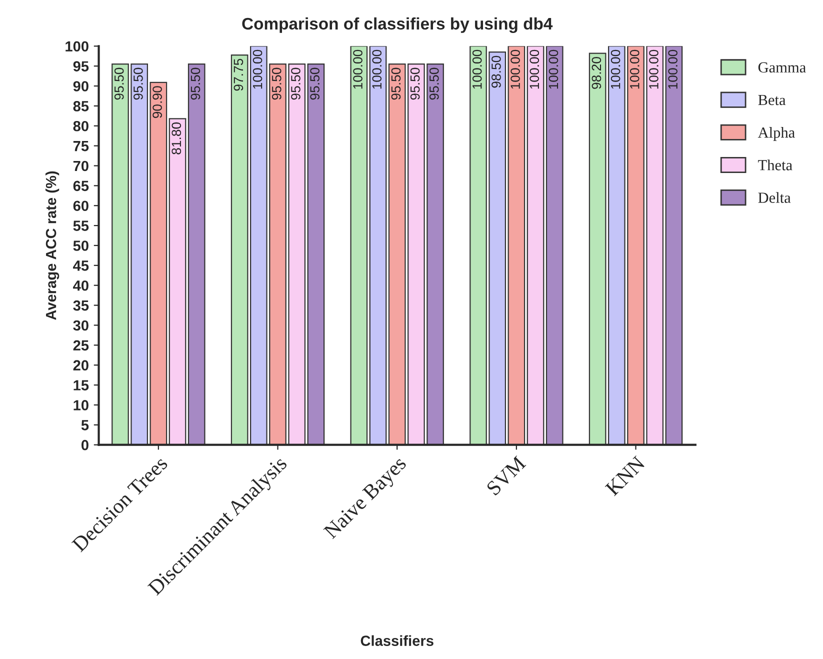 This screenshot has height=659, width=823. Describe the element at coordinates (597, 73) in the screenshot. I see `data-label: 98.20` at that location.